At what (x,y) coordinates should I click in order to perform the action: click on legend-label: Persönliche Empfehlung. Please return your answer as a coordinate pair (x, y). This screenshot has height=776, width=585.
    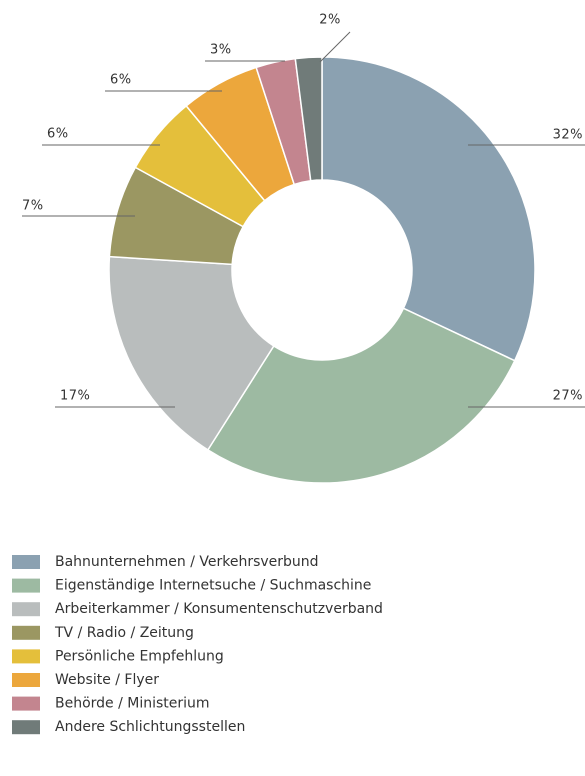
    Looking at the image, I should click on (139, 656).